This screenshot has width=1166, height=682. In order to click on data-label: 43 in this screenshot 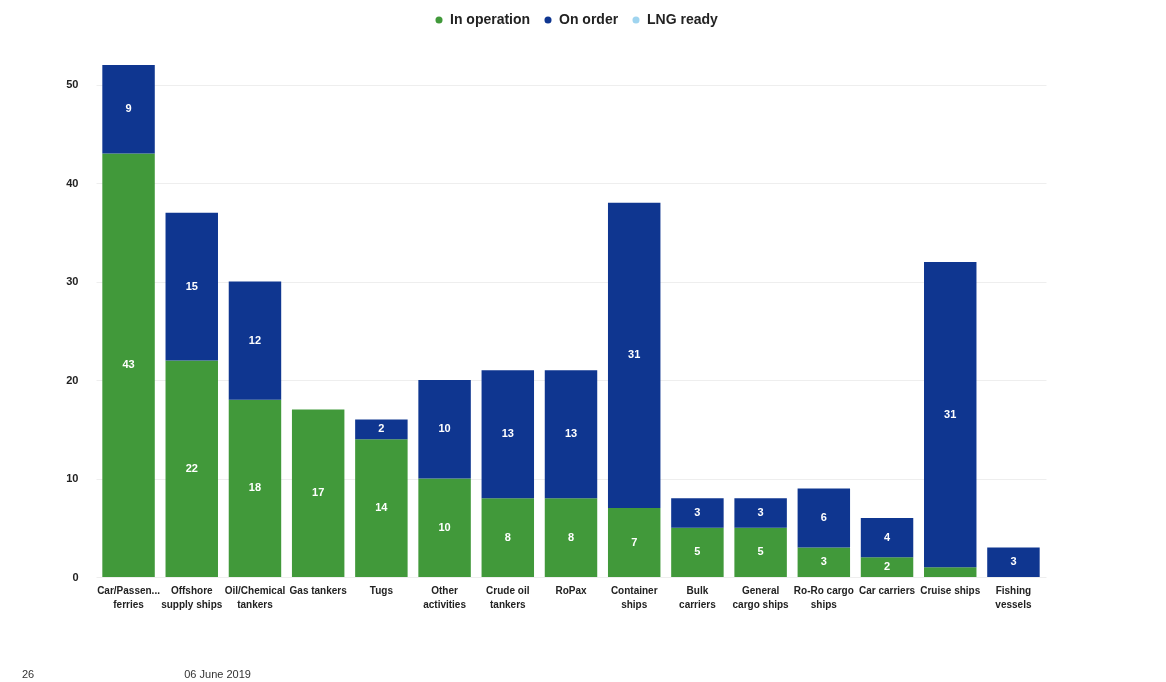, I will do `click(128, 364)`.